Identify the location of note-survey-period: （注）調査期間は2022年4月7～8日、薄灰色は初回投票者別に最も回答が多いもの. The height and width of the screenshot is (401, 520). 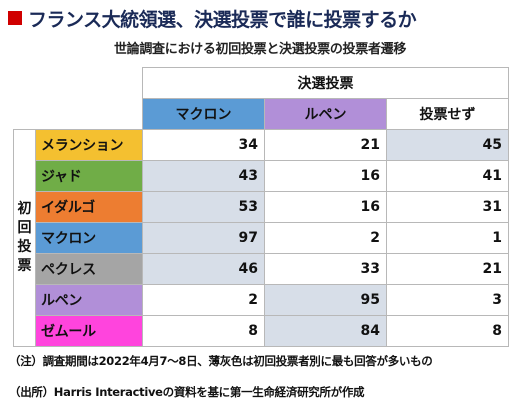
(221, 361).